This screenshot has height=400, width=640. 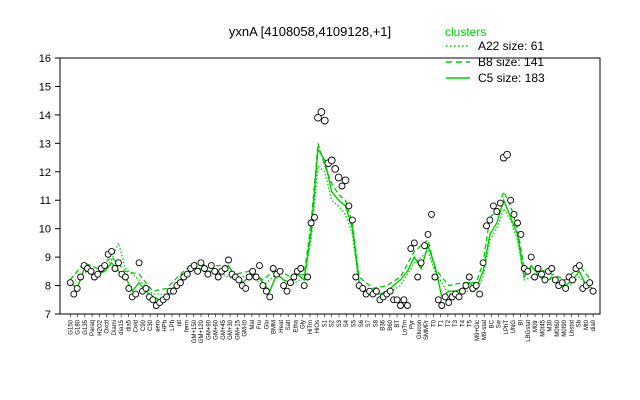 What do you see at coordinates (151, 325) in the screenshot?
I see `x-tick-label: C30` at bounding box center [151, 325].